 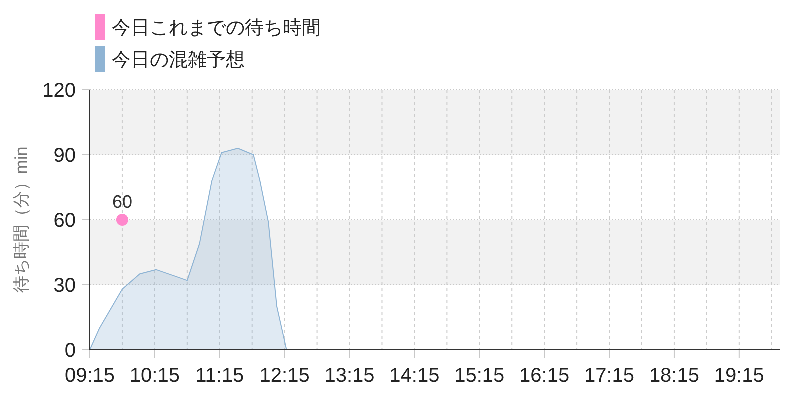 I want to click on y-tick-label: 0, so click(x=70, y=351).